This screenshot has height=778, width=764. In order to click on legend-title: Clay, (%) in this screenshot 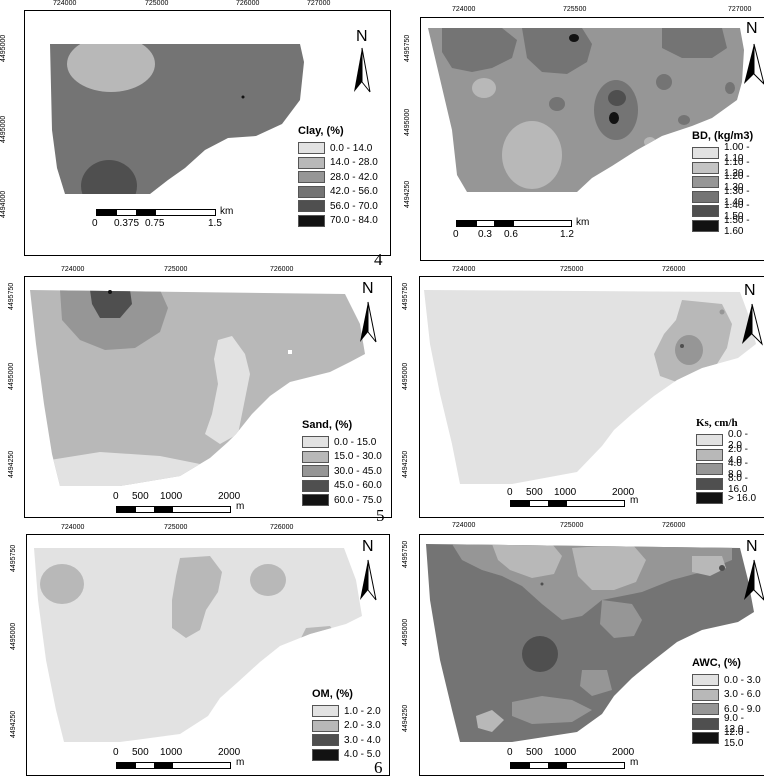, I will do `click(321, 131)`.